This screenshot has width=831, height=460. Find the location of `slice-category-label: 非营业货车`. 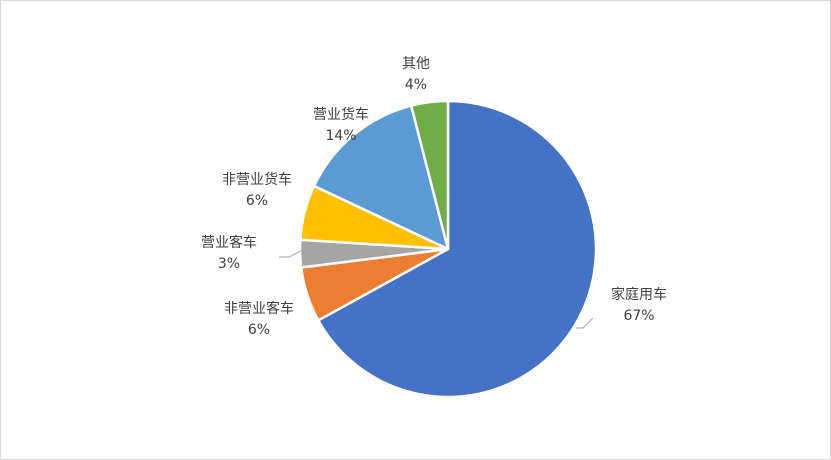

slice-category-label: 非营业货车 is located at coordinates (257, 179).